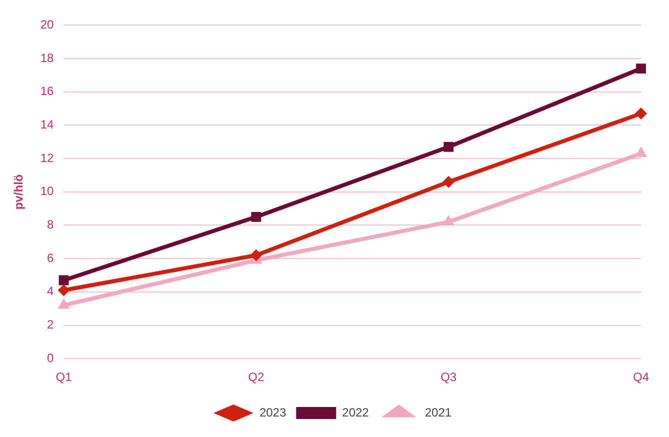  What do you see at coordinates (50, 291) in the screenshot?
I see `y-tick-label: 4` at bounding box center [50, 291].